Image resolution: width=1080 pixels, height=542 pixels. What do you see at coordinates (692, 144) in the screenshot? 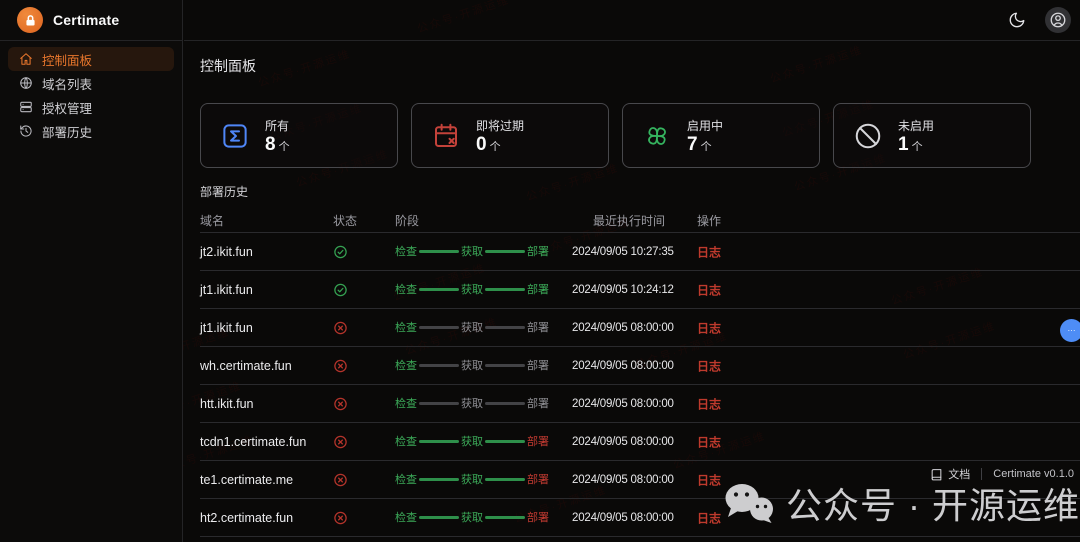
I see `stat-card-value: 7` at bounding box center [692, 144].